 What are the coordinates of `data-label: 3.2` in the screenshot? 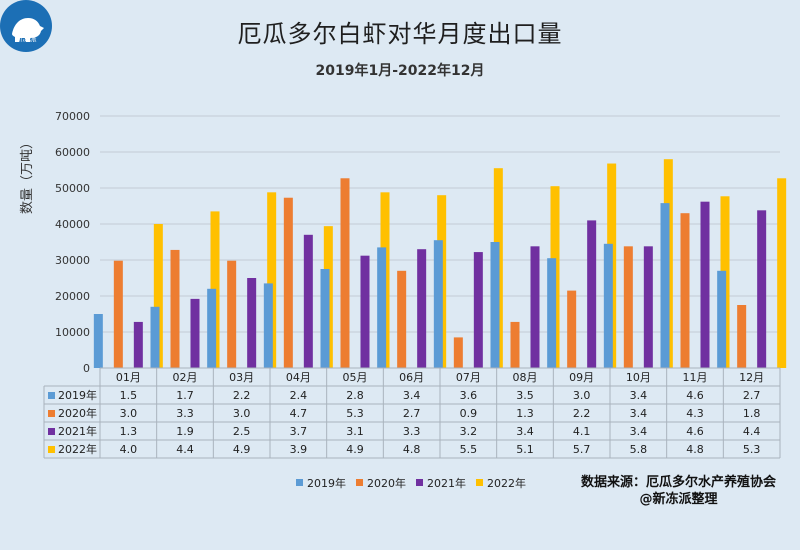 It's located at (469, 431).